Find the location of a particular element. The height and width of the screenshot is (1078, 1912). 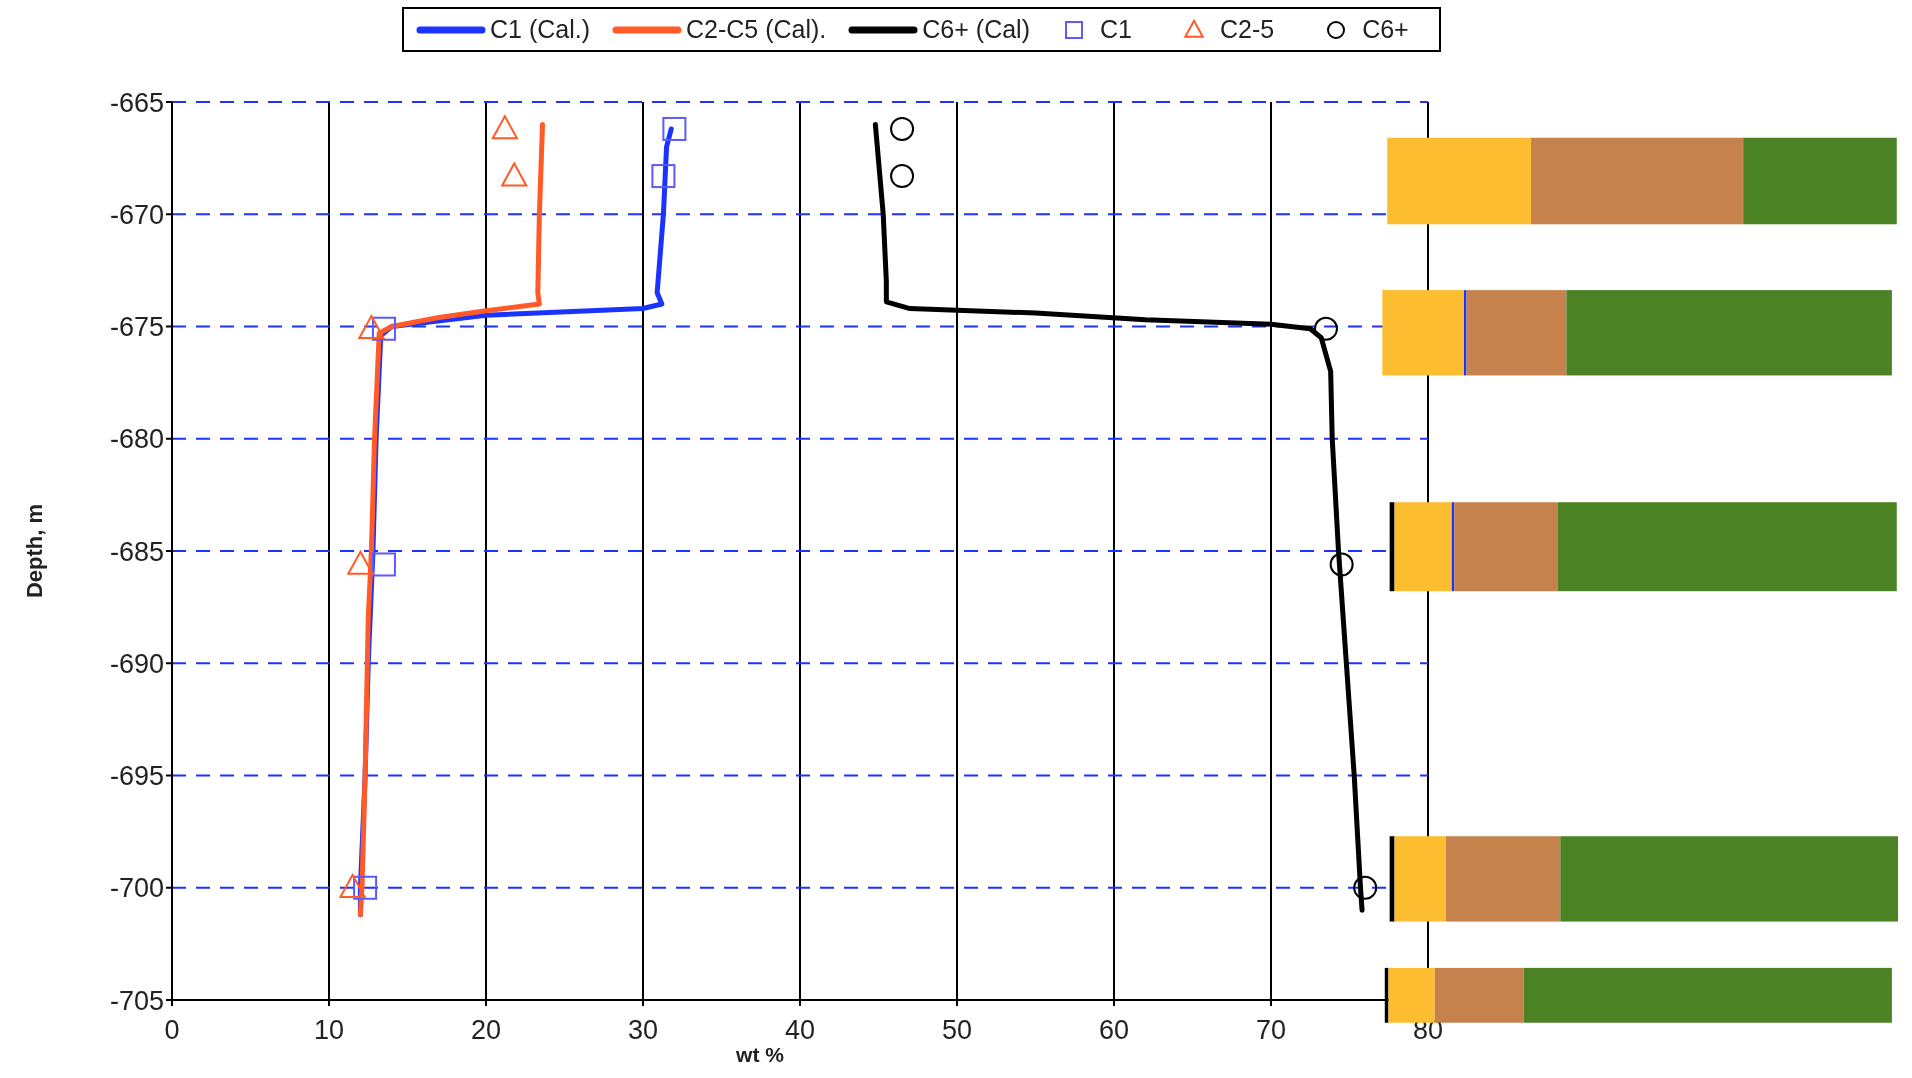

x-tick-label: 10 is located at coordinates (329, 1030).